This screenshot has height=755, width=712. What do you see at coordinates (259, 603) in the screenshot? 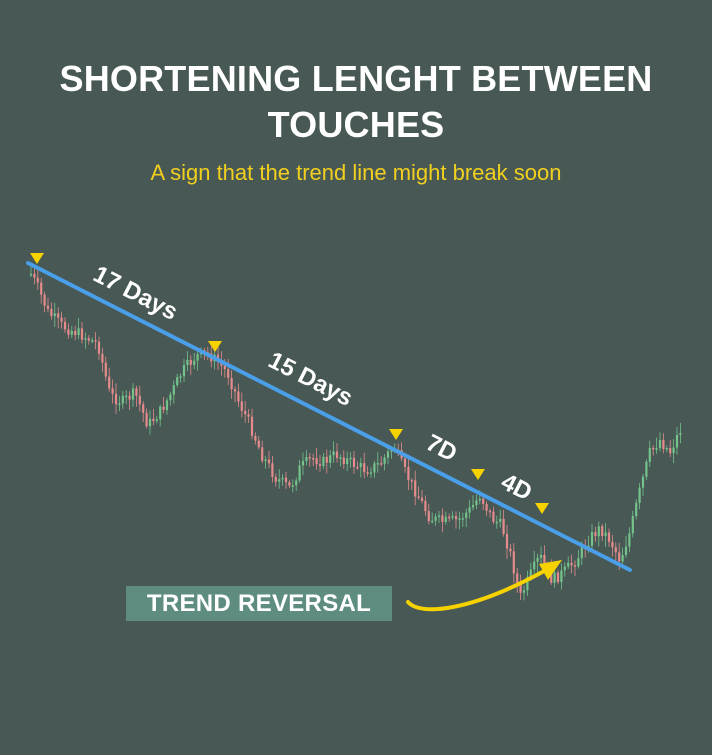
I see `trend-reversal-badge: TREND REVERSAL` at bounding box center [259, 603].